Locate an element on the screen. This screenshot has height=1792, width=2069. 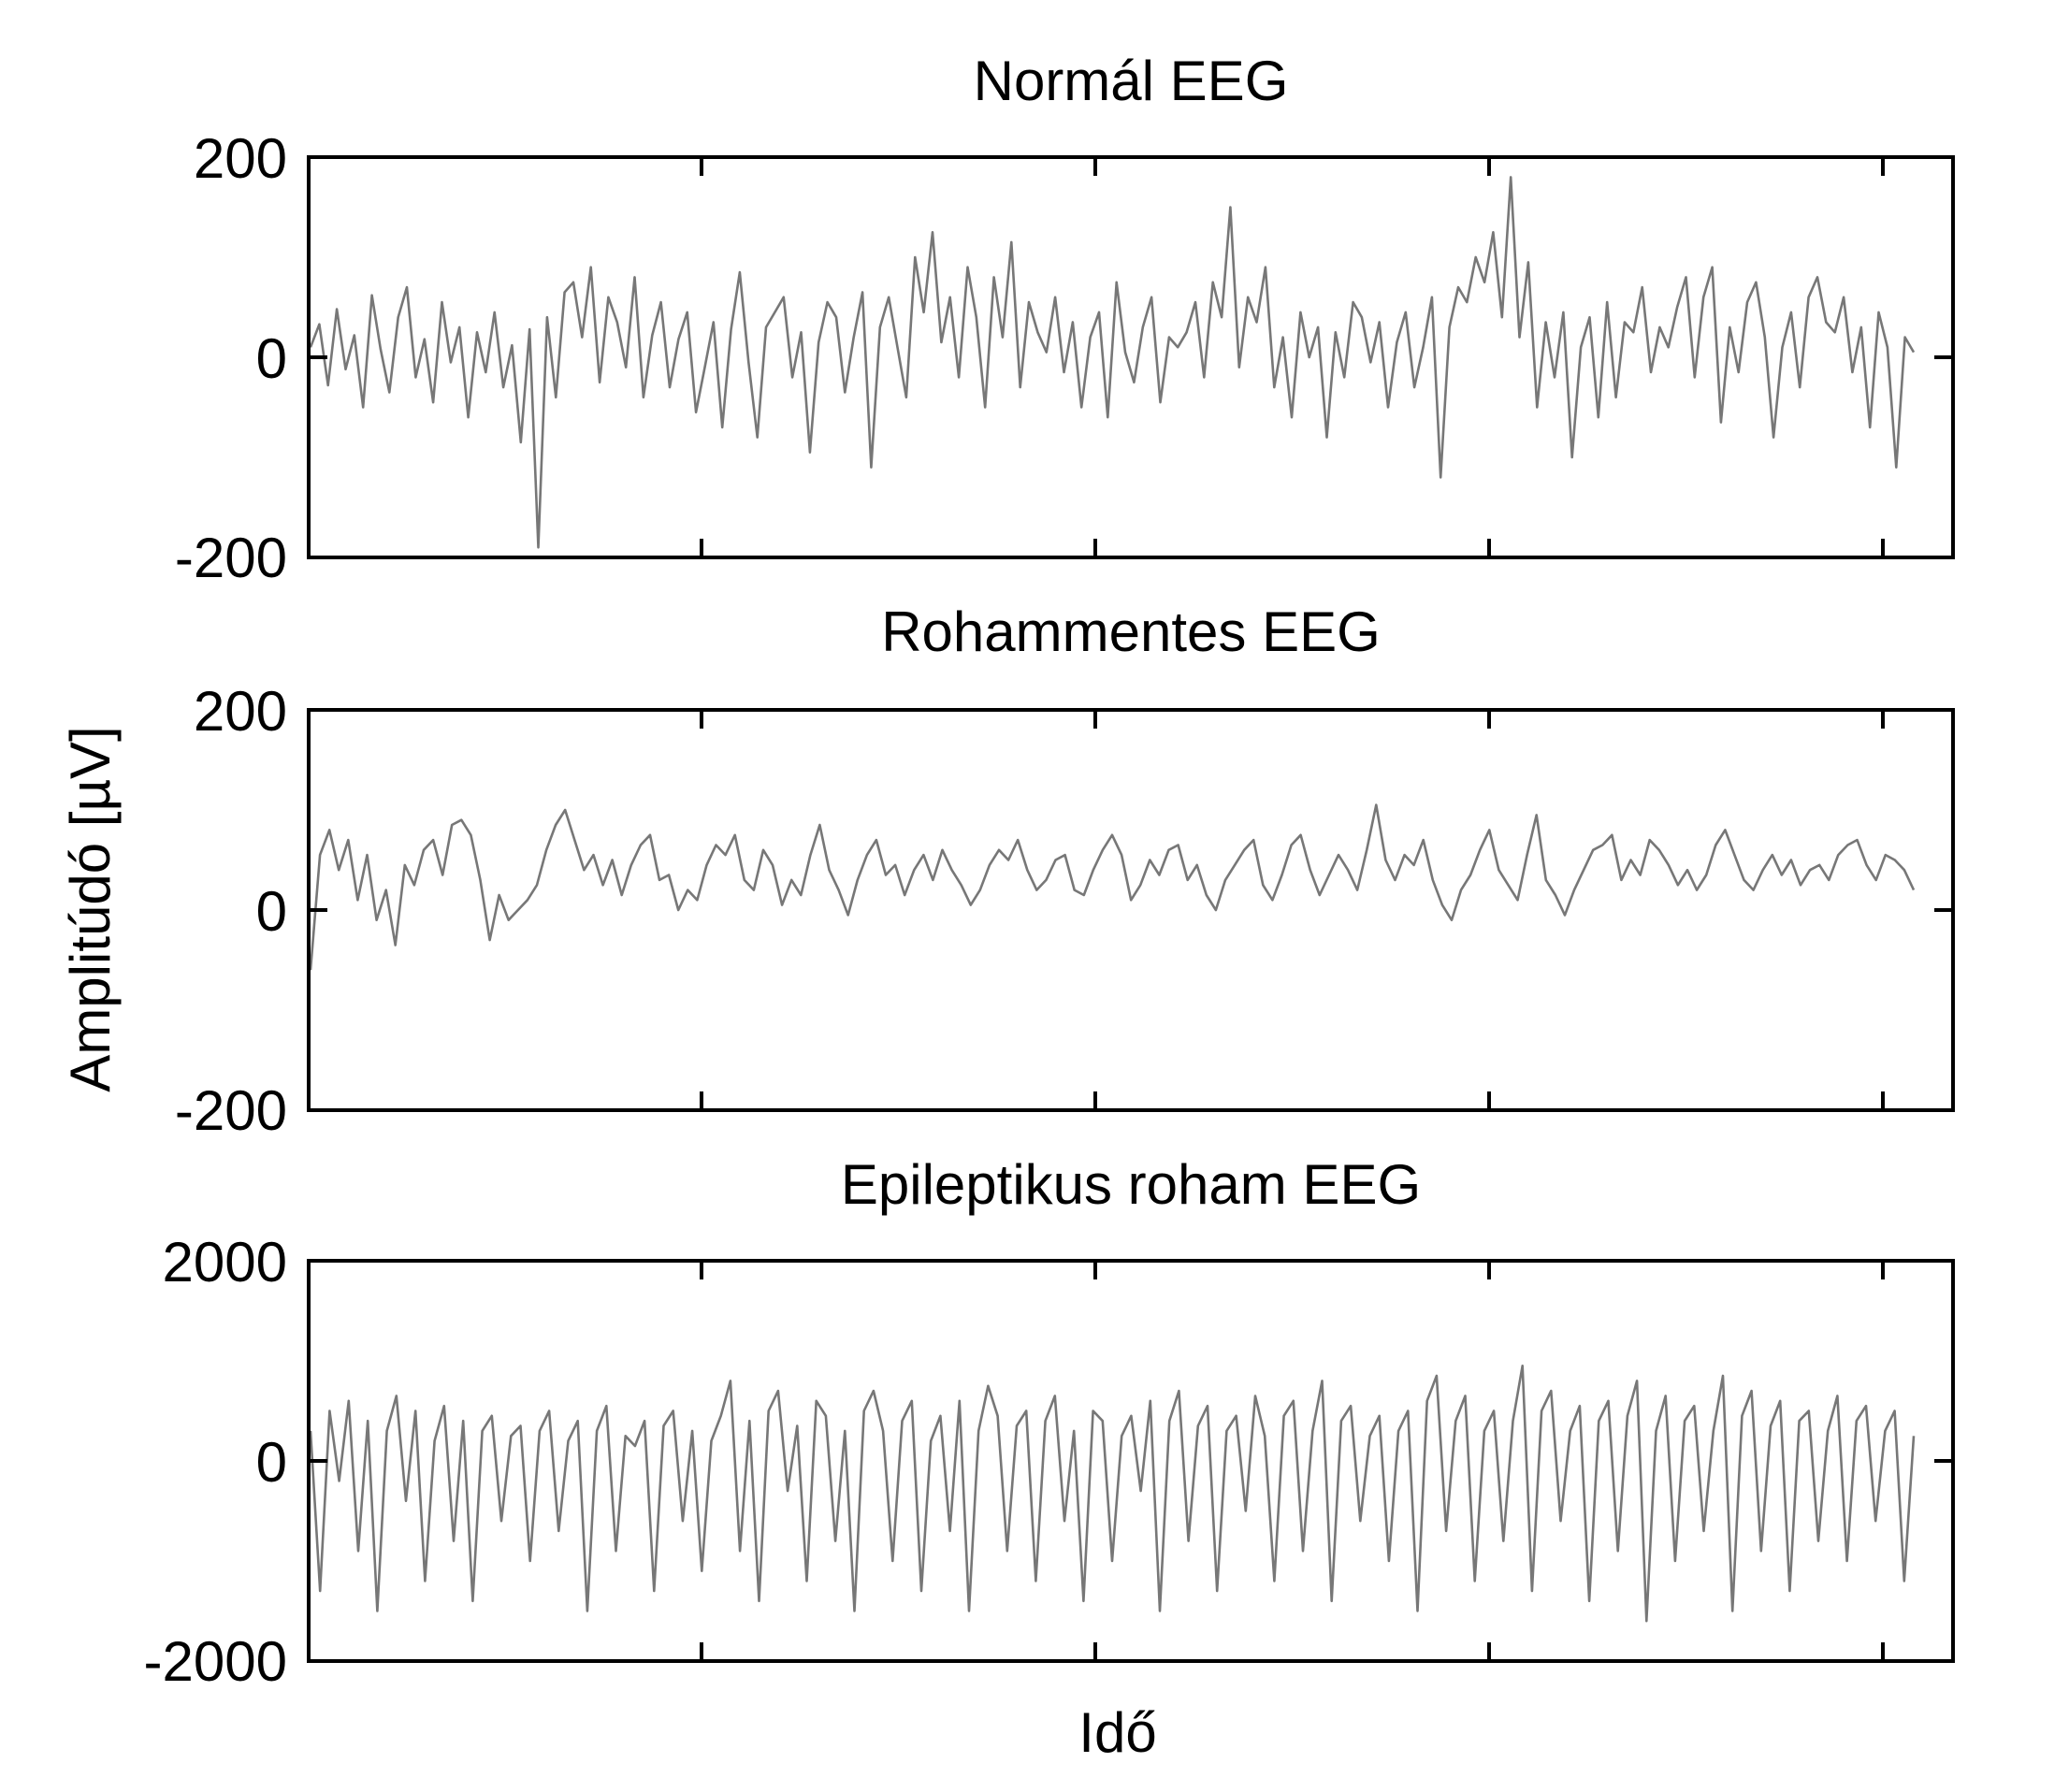
y-tick-label: -2000 is located at coordinates (216, 1661).